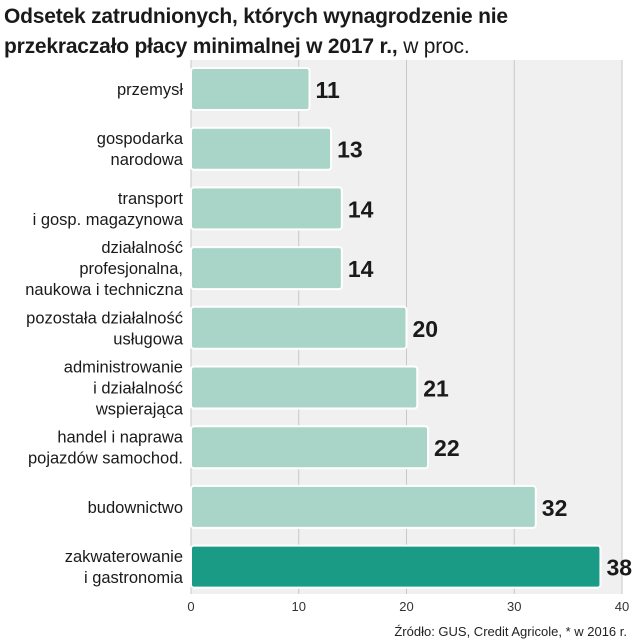  Describe the element at coordinates (139, 410) in the screenshot. I see `category-label-line: wspierająca` at that location.